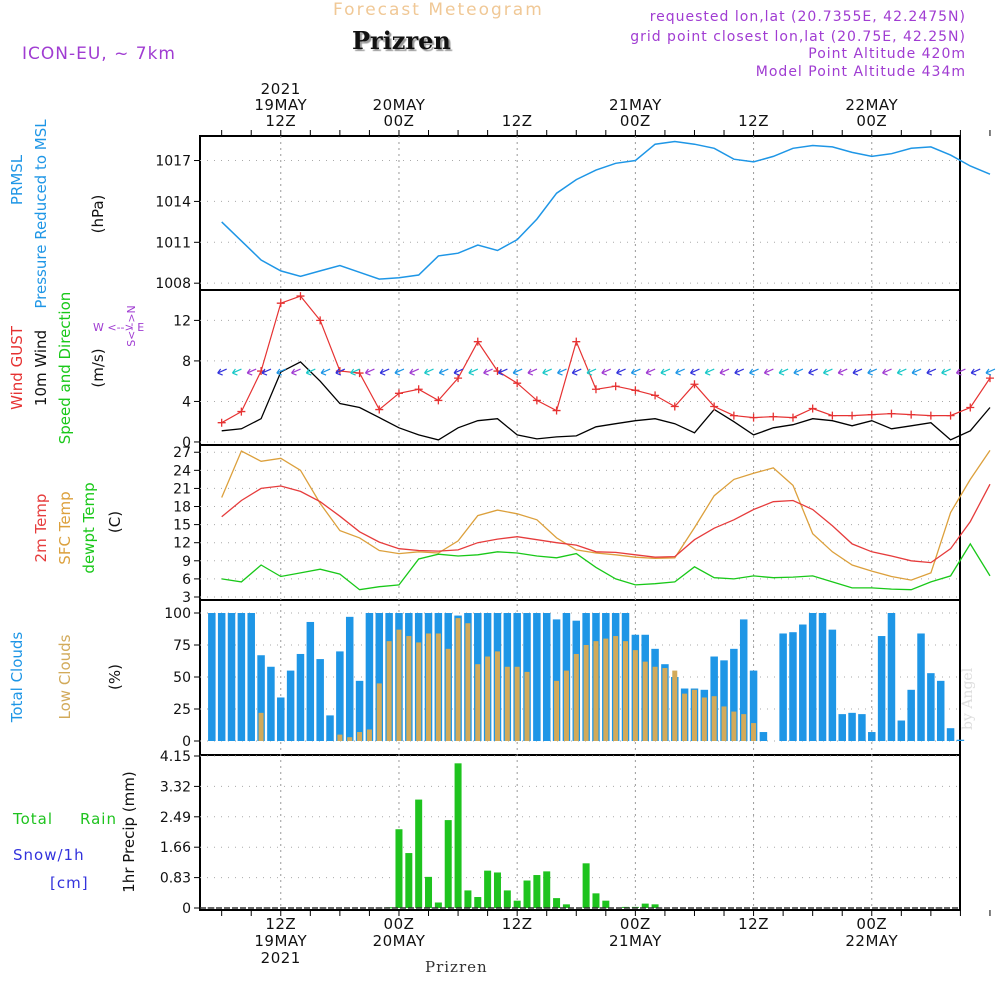  Describe the element at coordinates (860, 72) in the screenshot. I see `model-altitude: Model Point Altitude 434m` at that location.